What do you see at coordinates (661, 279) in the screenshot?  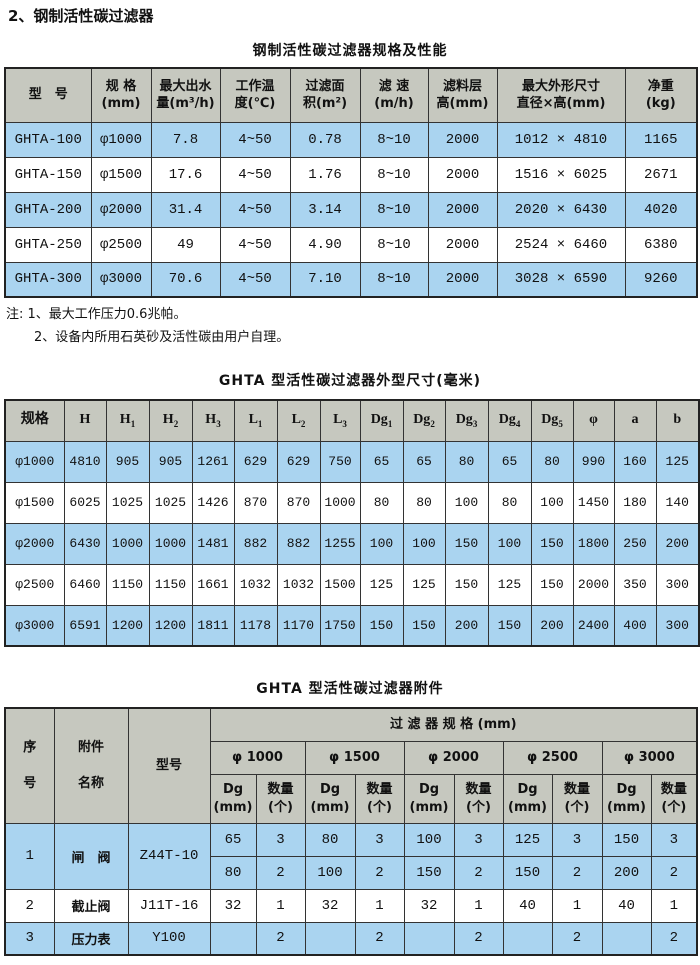 I see `table-cell: 9260` at bounding box center [661, 279].